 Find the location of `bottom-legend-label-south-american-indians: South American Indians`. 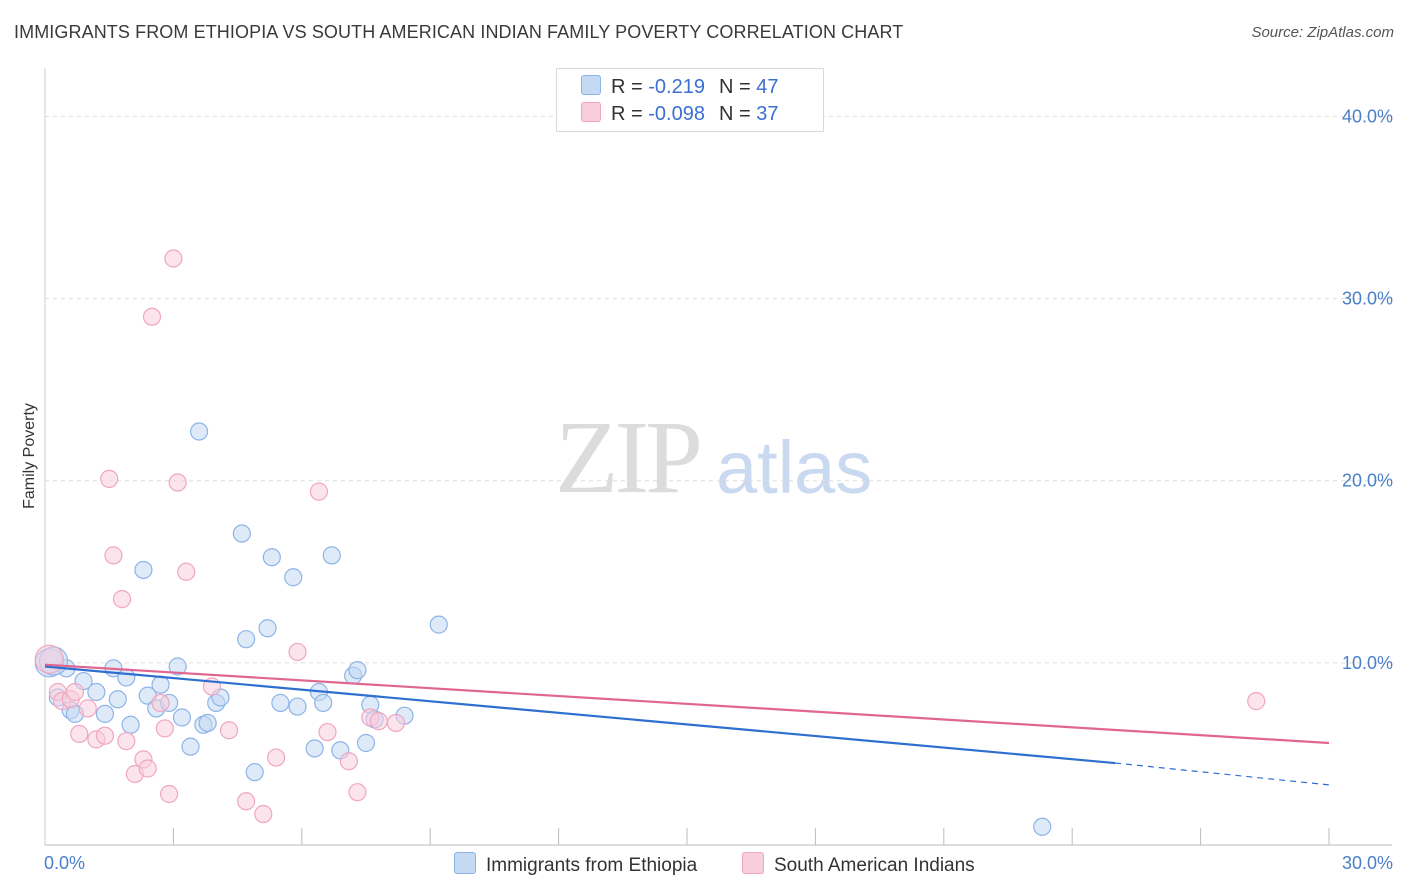

bottom-legend-label-south-american-indians: South American Indians is located at coordinates (874, 865).